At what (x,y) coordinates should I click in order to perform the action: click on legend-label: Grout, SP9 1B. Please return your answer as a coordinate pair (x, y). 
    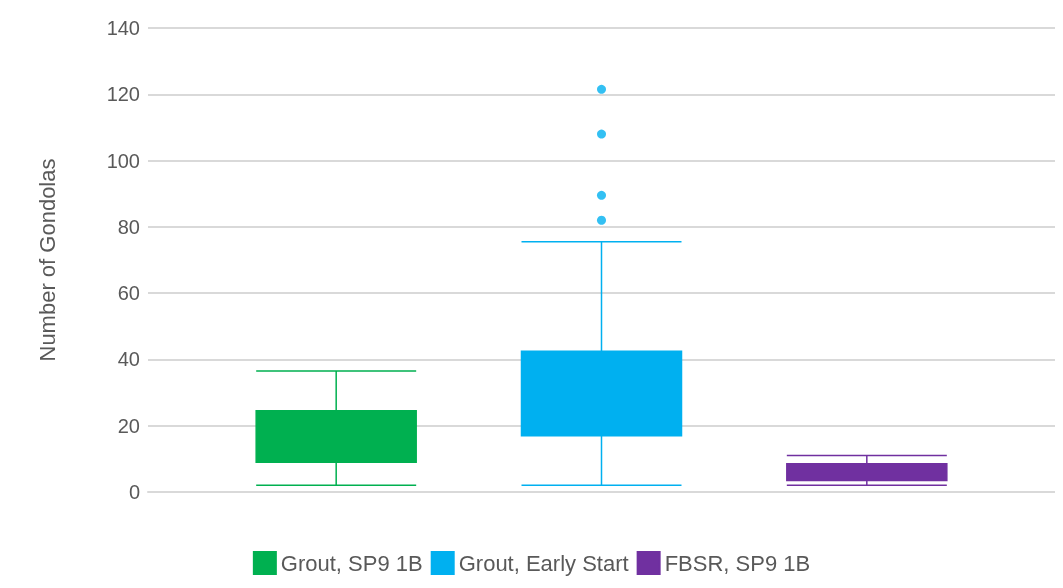
    Looking at the image, I should click on (351, 563).